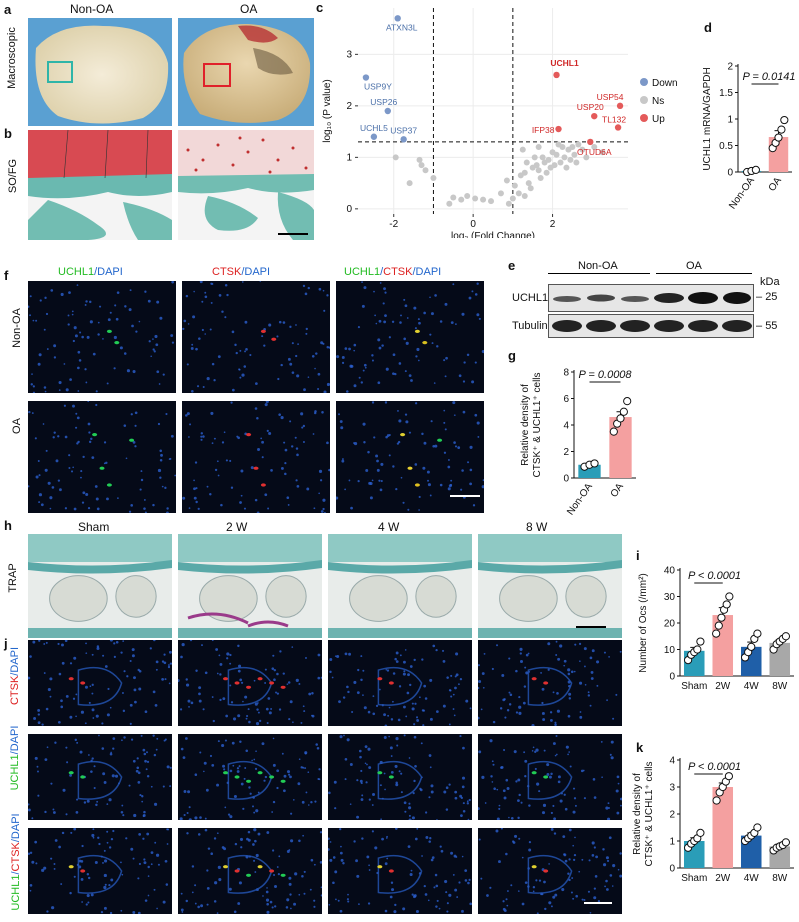 Image resolution: width=799 pixels, height=922 pixels. I want to click on f-header-ctsk-dapi: CTSK/DAPI, so click(241, 272).